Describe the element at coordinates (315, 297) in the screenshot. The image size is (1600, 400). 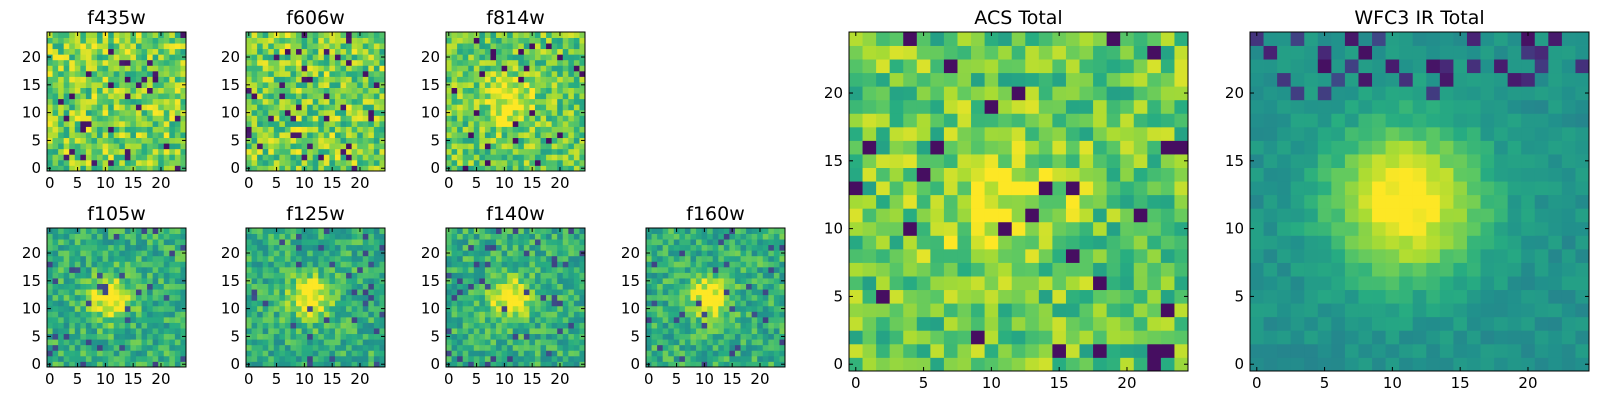
I see `axes-frame-f125w` at that location.